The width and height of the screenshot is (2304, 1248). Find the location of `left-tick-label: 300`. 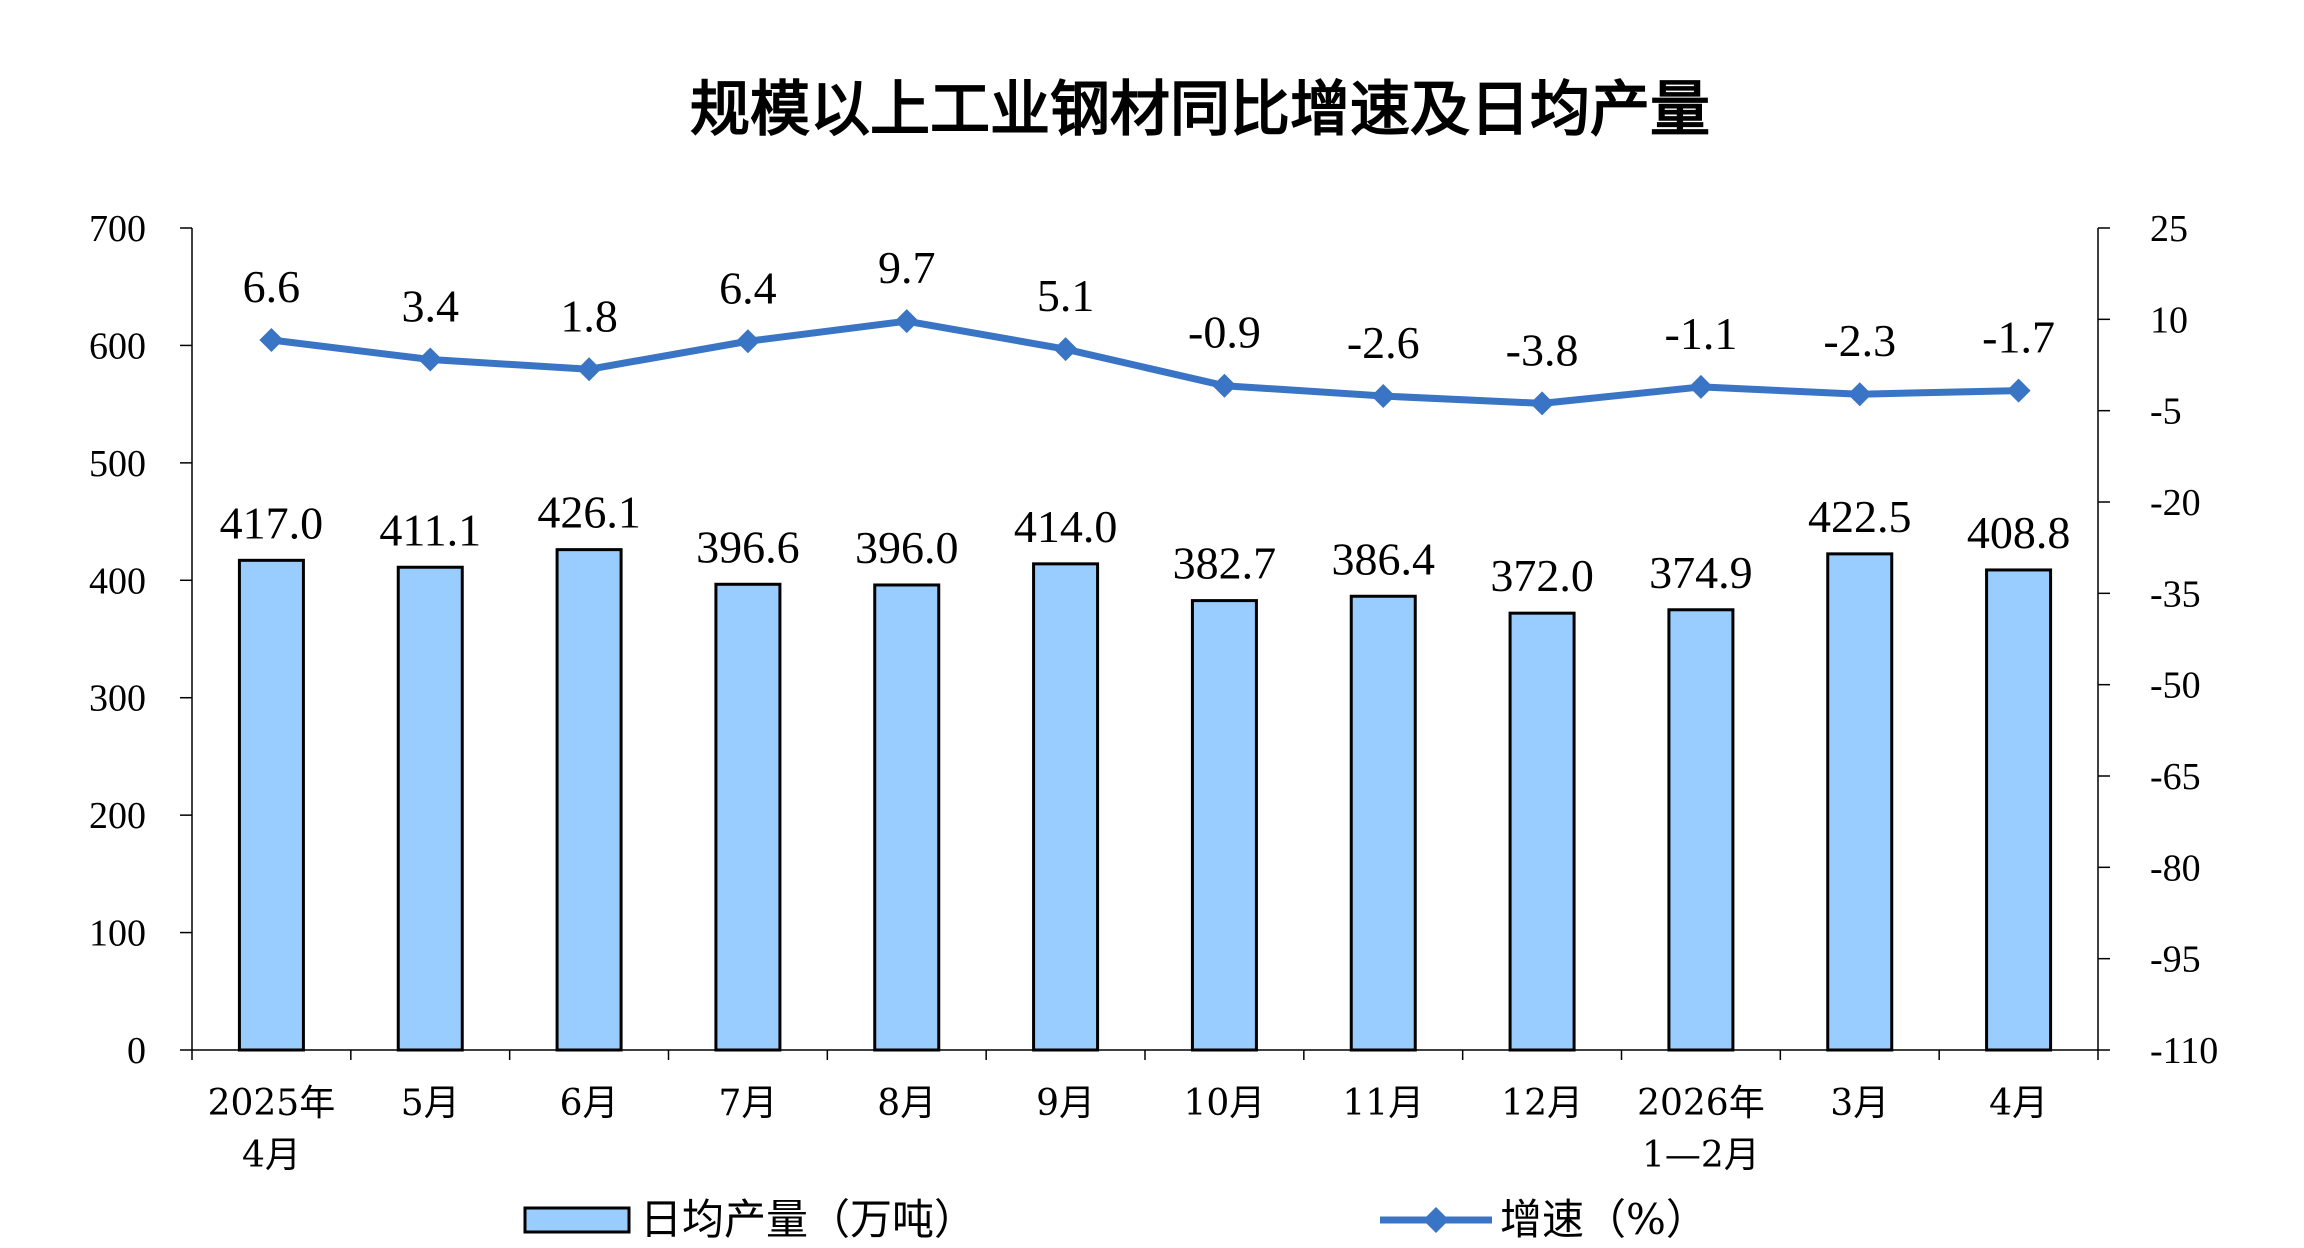

left-tick-label: 300 is located at coordinates (117, 699).